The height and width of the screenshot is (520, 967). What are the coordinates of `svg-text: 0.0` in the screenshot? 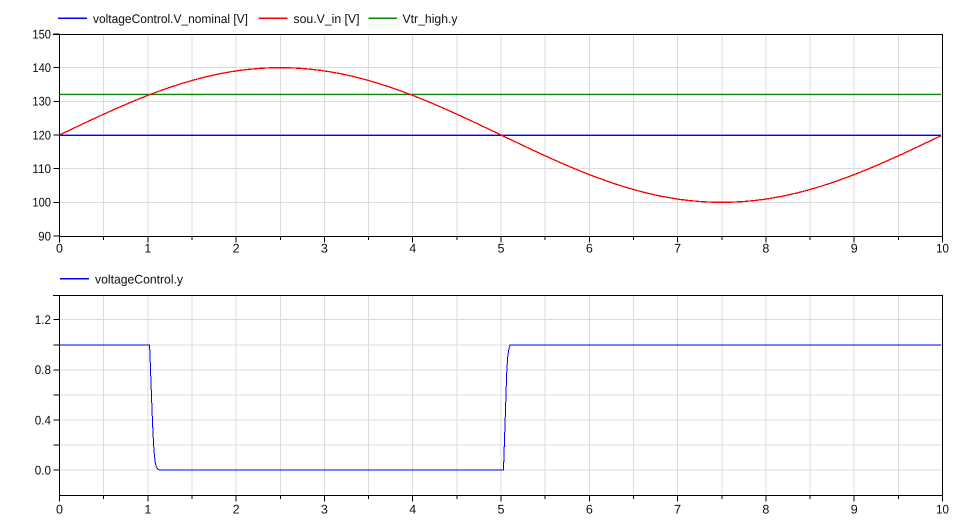 It's located at (43, 470).